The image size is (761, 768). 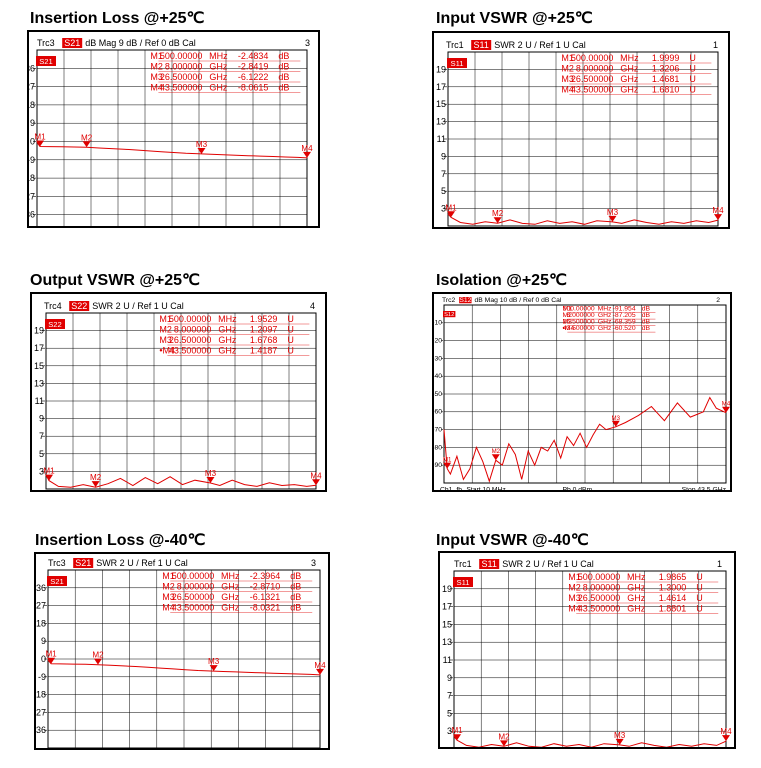 I want to click on chart-title: Insertion Loss @-40℃, so click(x=120, y=540).